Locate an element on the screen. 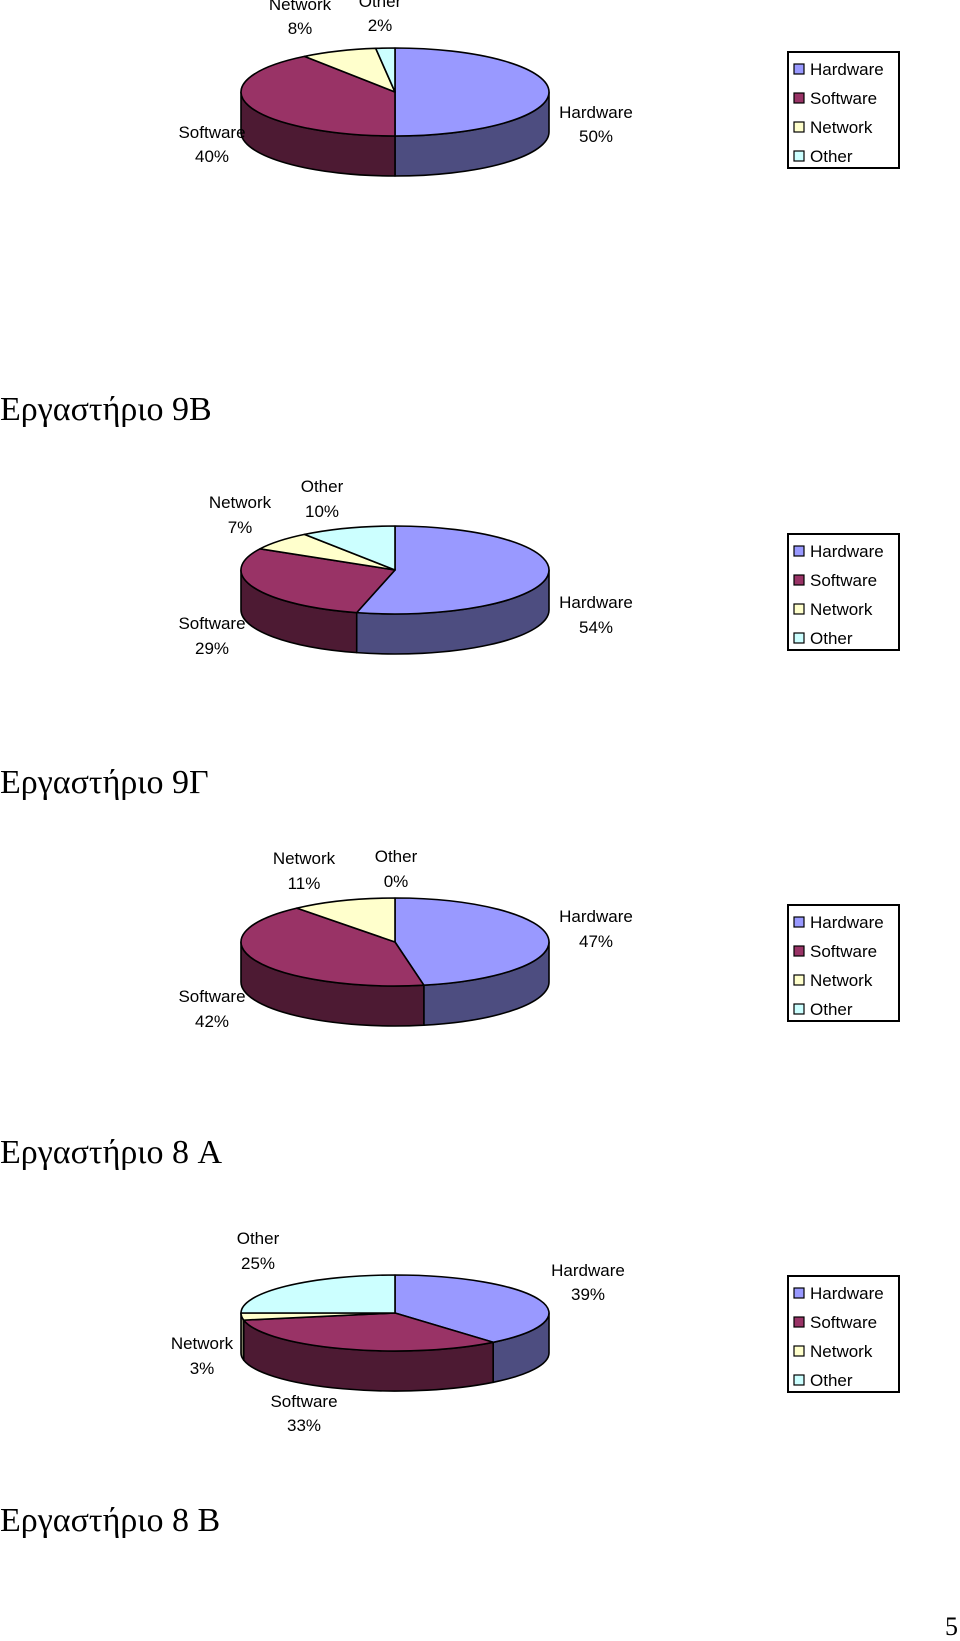  data-label-value-software: 33% is located at coordinates (304, 1425).